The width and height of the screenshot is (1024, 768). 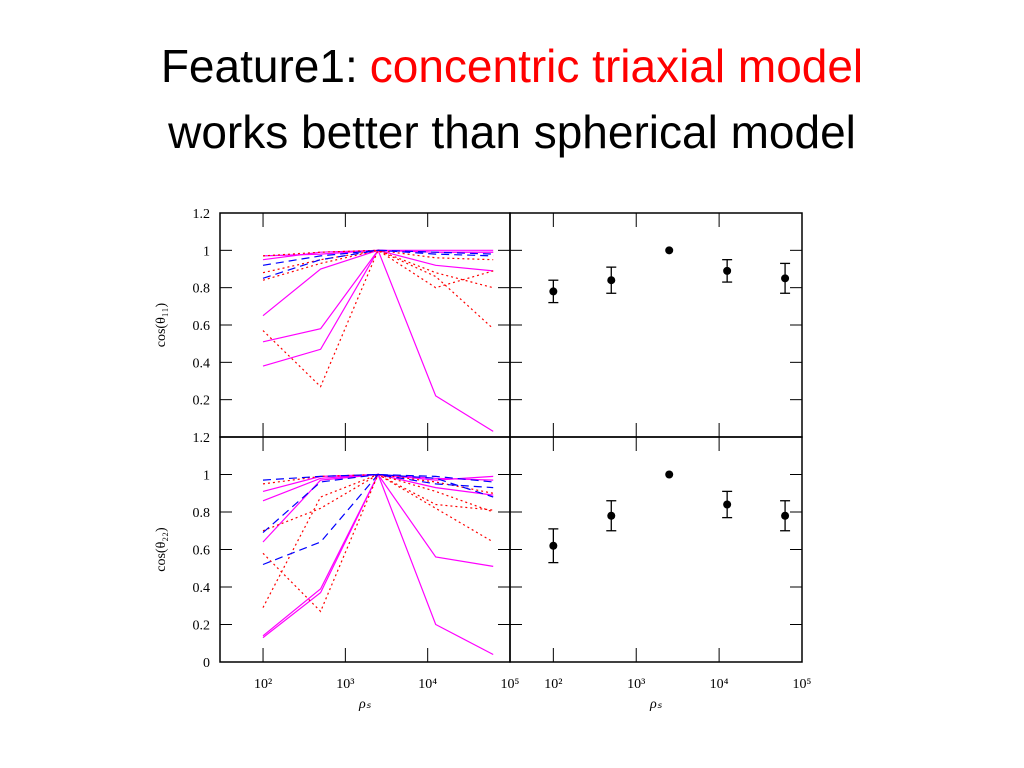 What do you see at coordinates (161, 549) in the screenshot?
I see `y-axis-label: cos(θ₂₂)` at bounding box center [161, 549].